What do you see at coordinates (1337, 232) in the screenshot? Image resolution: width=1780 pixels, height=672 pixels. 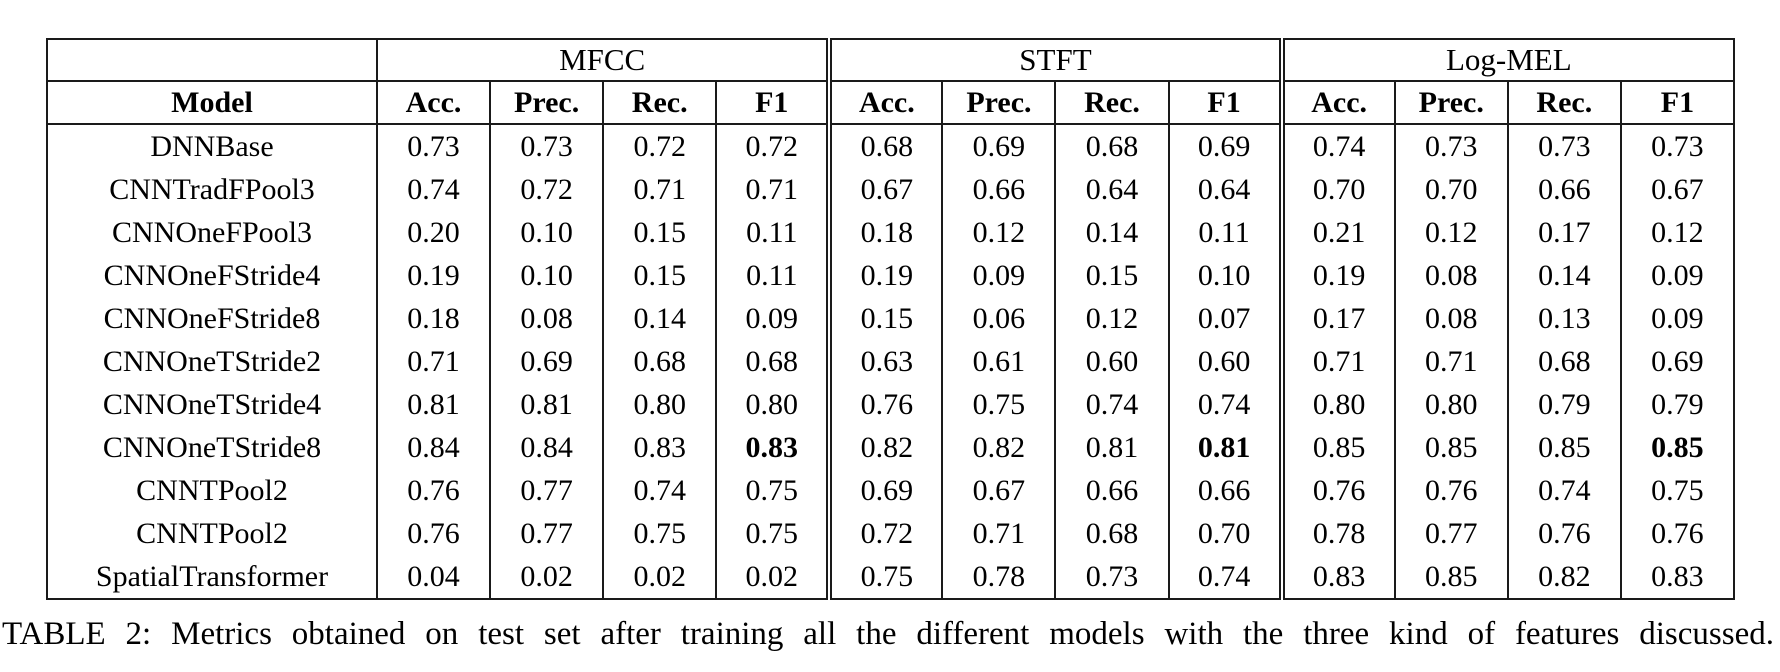 I see `metric-value-cell: 0.21` at bounding box center [1337, 232].